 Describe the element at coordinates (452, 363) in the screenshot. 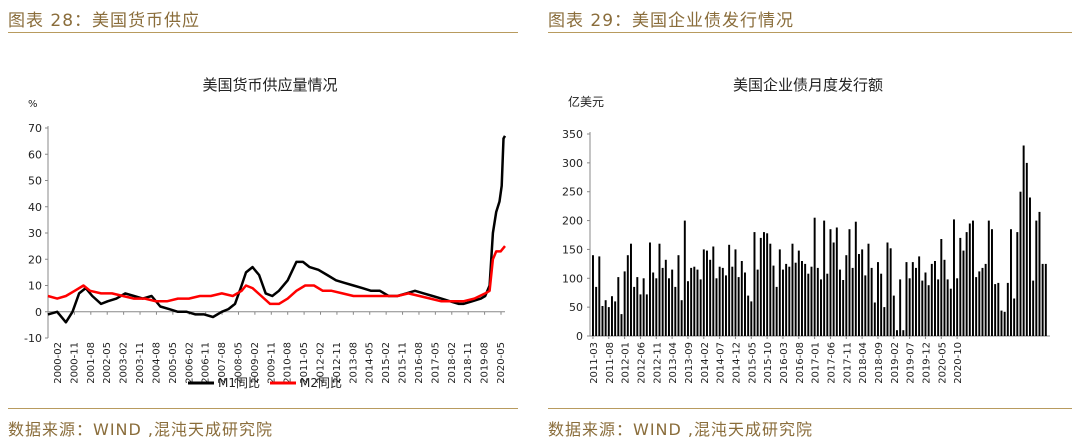

I see `left-x-tick-label: 2018-02` at that location.